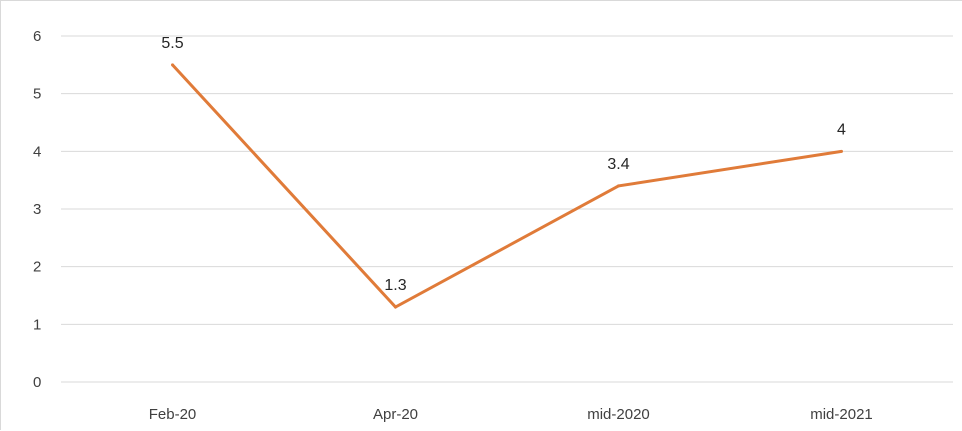  I want to click on y-tick-label: 2, so click(37, 267).